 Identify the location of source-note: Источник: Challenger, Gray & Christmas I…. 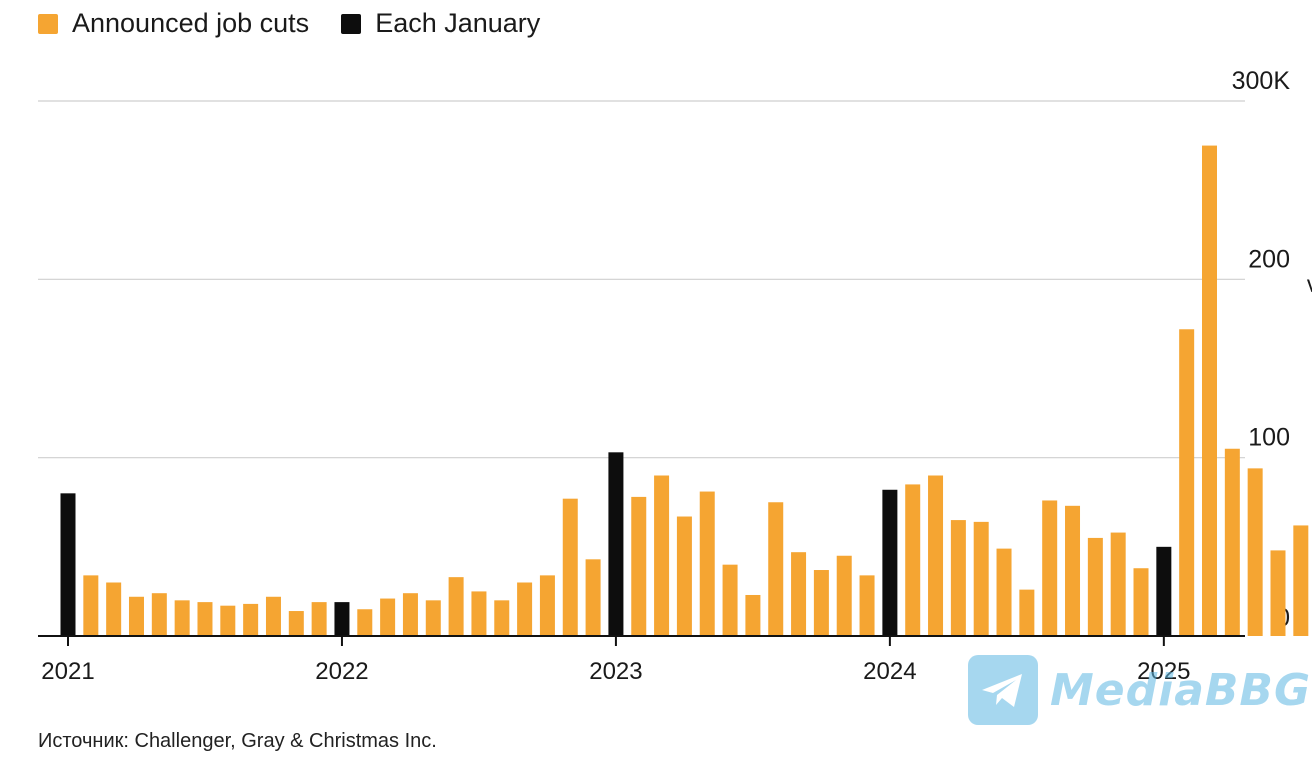
(237, 741).